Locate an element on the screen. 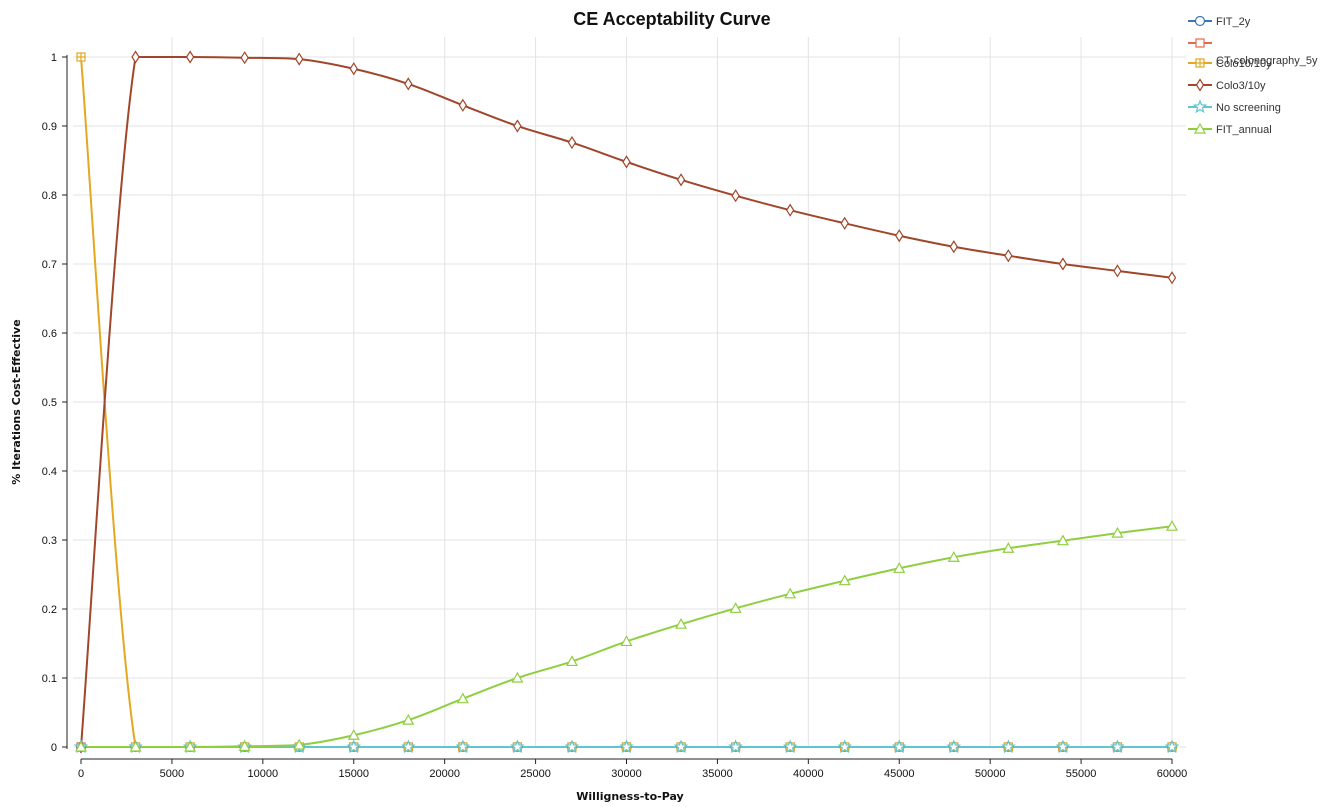 The height and width of the screenshot is (807, 1343). legend-label: CT-colonography_5y is located at coordinates (1267, 61).